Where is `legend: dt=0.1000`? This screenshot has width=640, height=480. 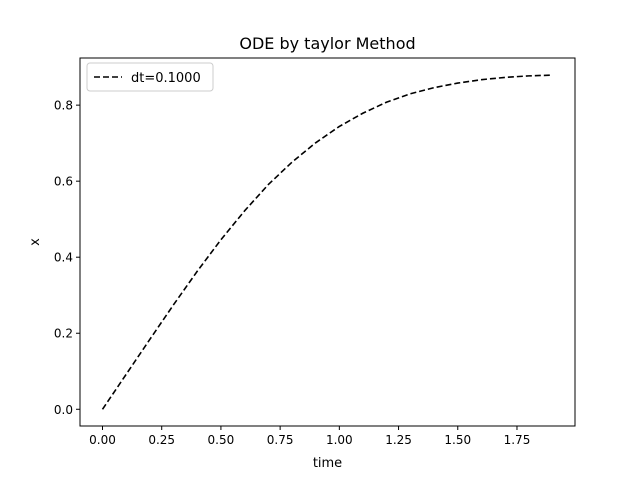 legend: dt=0.1000 is located at coordinates (150, 77).